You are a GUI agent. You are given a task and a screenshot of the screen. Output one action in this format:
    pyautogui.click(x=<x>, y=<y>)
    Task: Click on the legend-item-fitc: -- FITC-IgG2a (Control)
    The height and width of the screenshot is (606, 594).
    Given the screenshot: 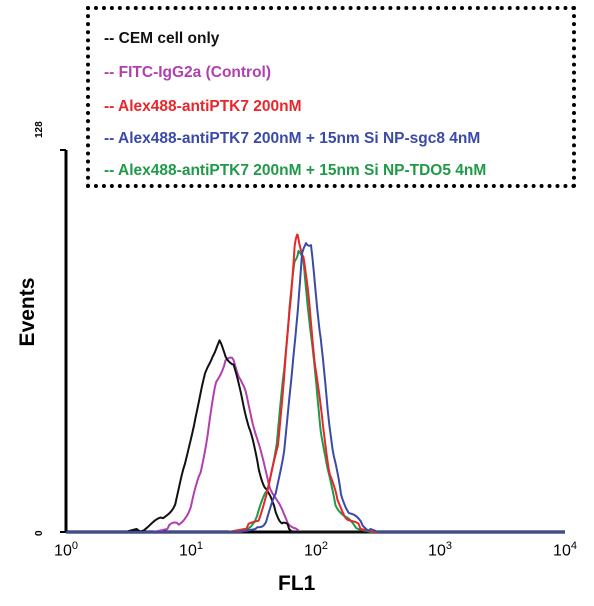 What is the action you would take?
    pyautogui.click(x=188, y=72)
    